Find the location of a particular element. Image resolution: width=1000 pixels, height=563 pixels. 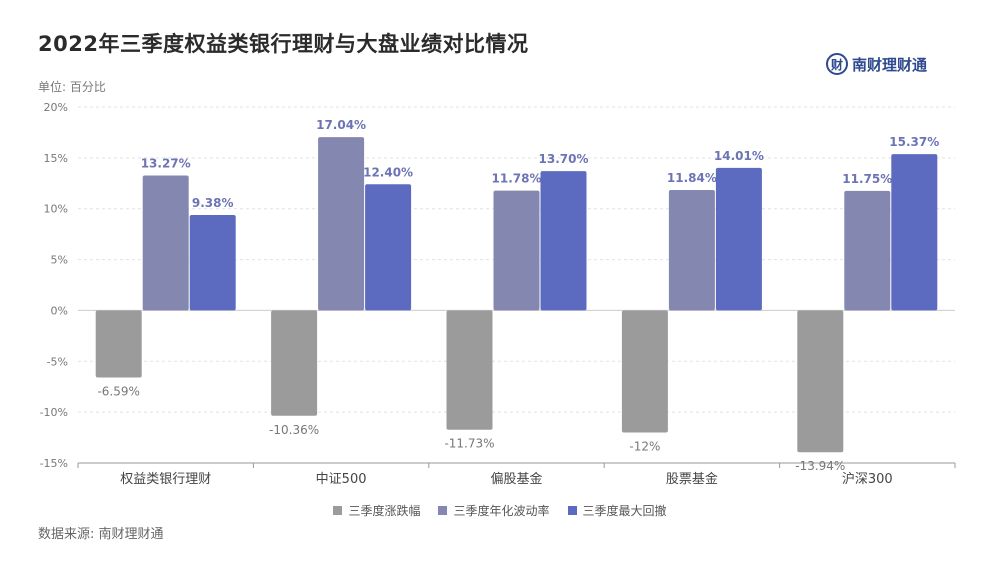

data-source: 数据来源: 南财理财通 is located at coordinates (101, 534).